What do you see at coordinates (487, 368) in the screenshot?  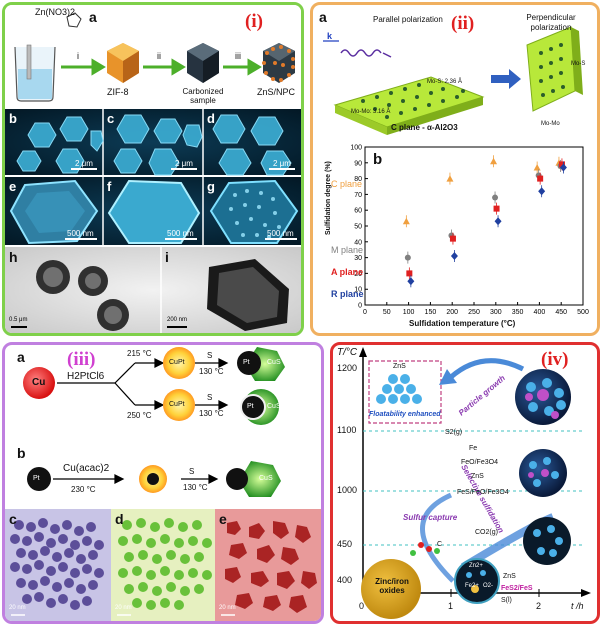 I see `growth-arrow-icon` at bounding box center [487, 368].